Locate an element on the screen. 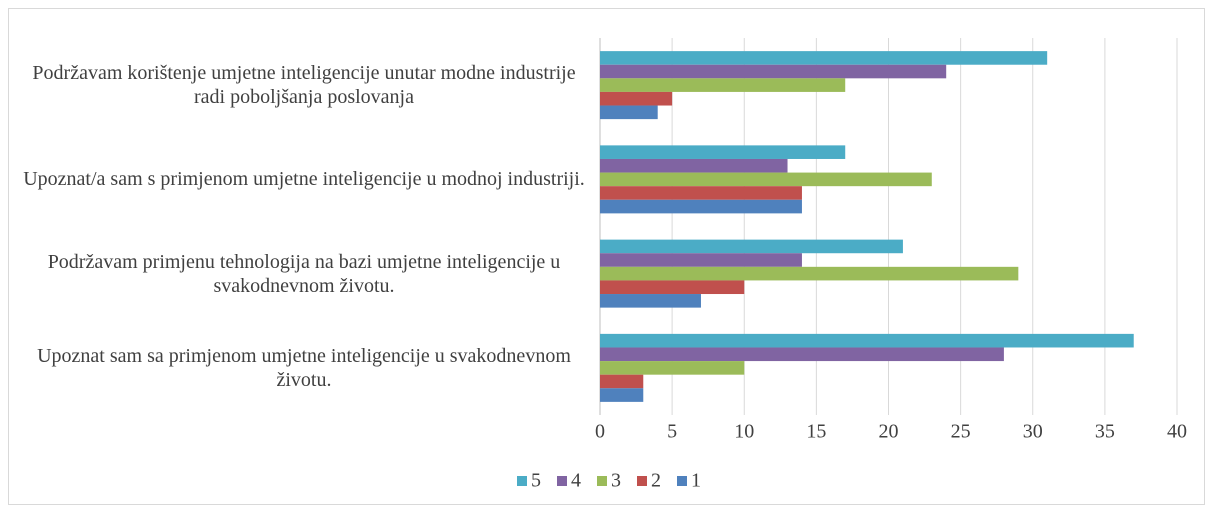  legend-label: 1 is located at coordinates (696, 481).